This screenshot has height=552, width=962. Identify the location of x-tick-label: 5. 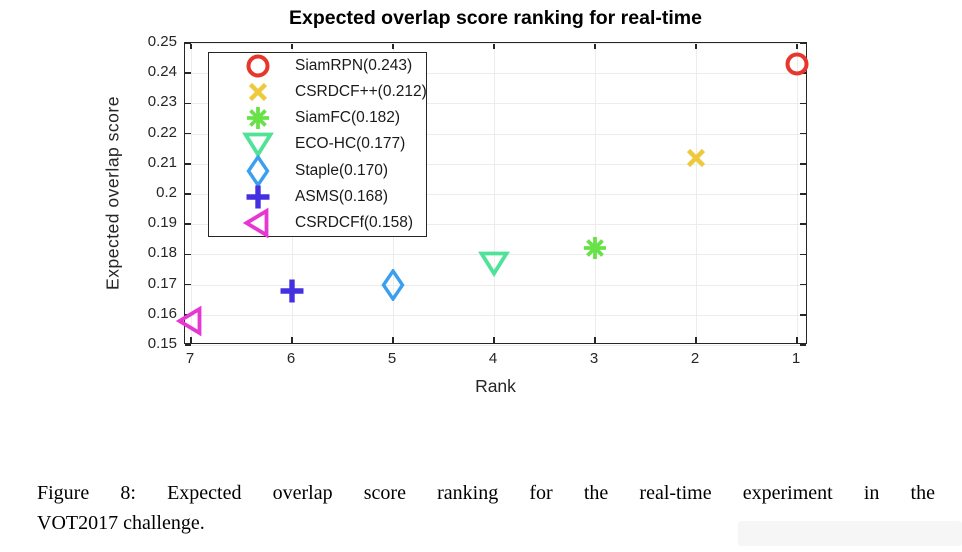
(392, 358).